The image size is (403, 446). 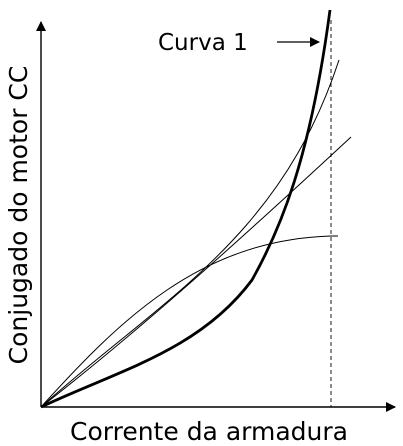 What do you see at coordinates (203, 43) in the screenshot?
I see `curve-label: Curva 1` at bounding box center [203, 43].